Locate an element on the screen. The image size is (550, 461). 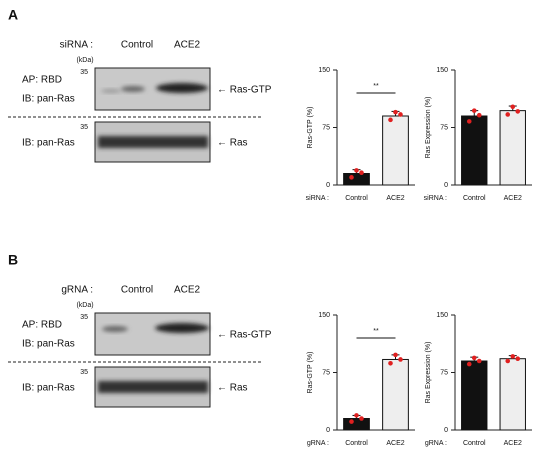
blot-upper is located at coordinates (152, 334).